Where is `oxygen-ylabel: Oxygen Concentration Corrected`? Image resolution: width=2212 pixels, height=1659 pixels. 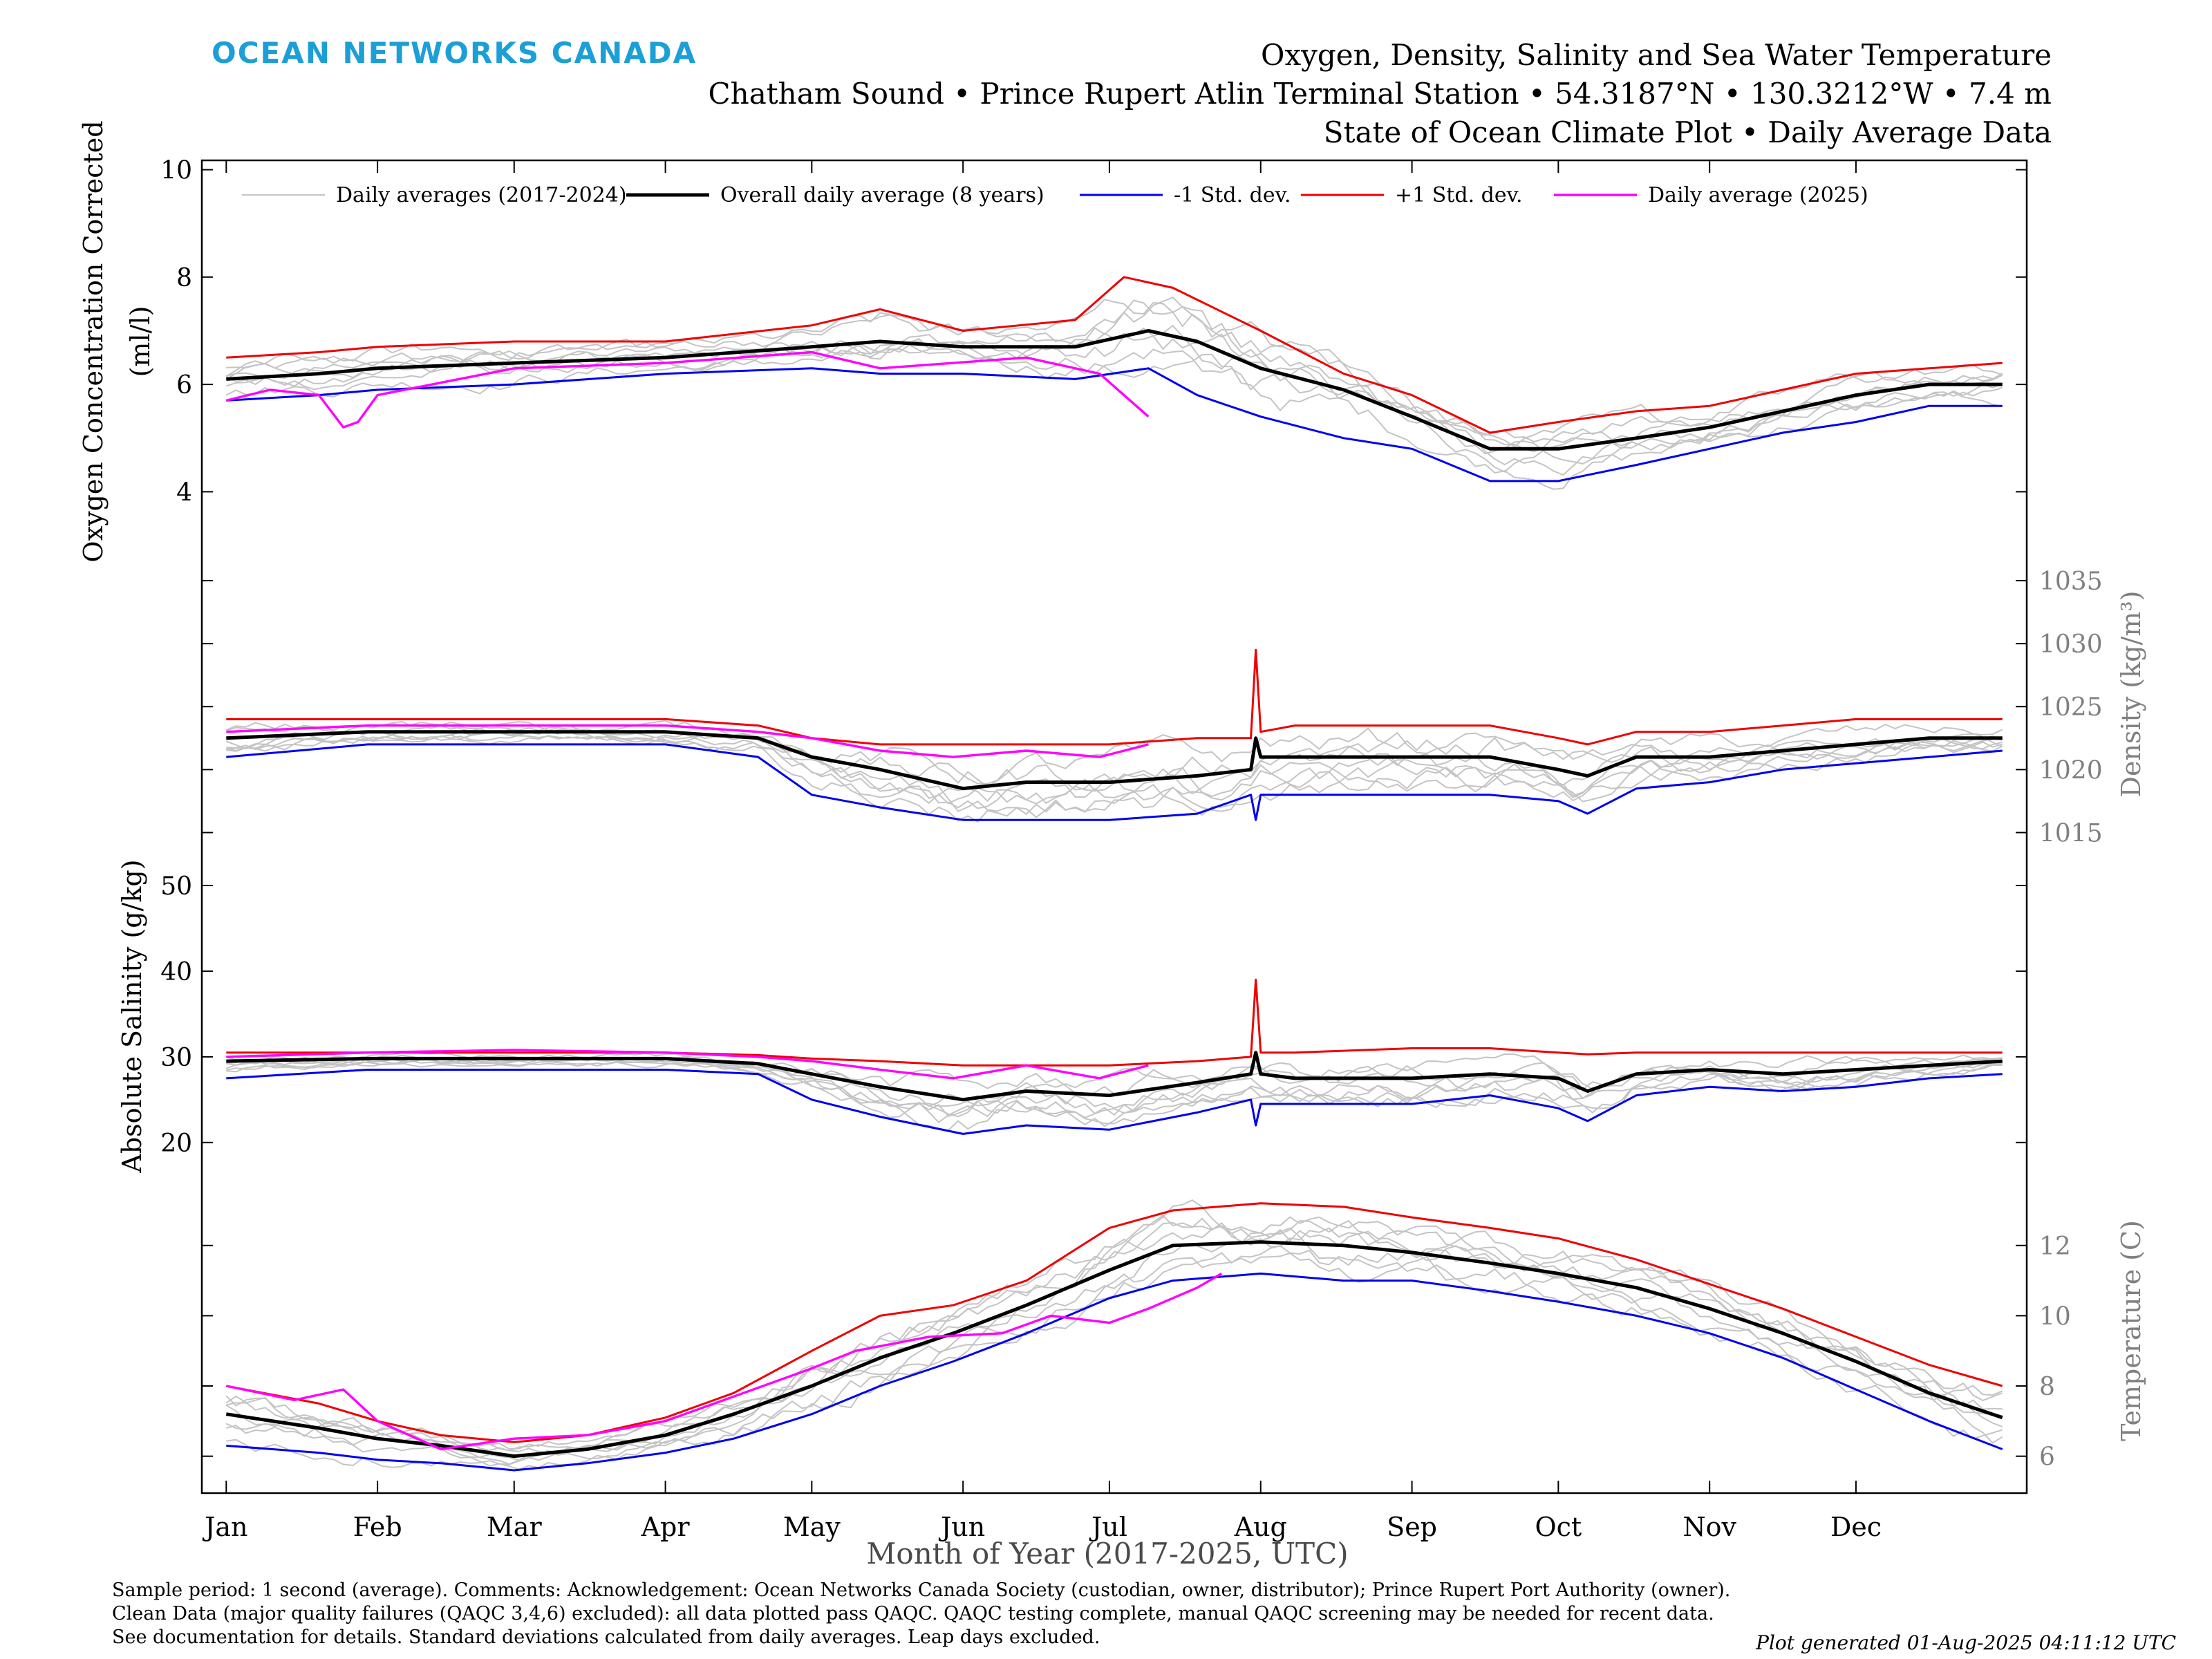 oxygen-ylabel: Oxygen Concentration Corrected is located at coordinates (94, 341).